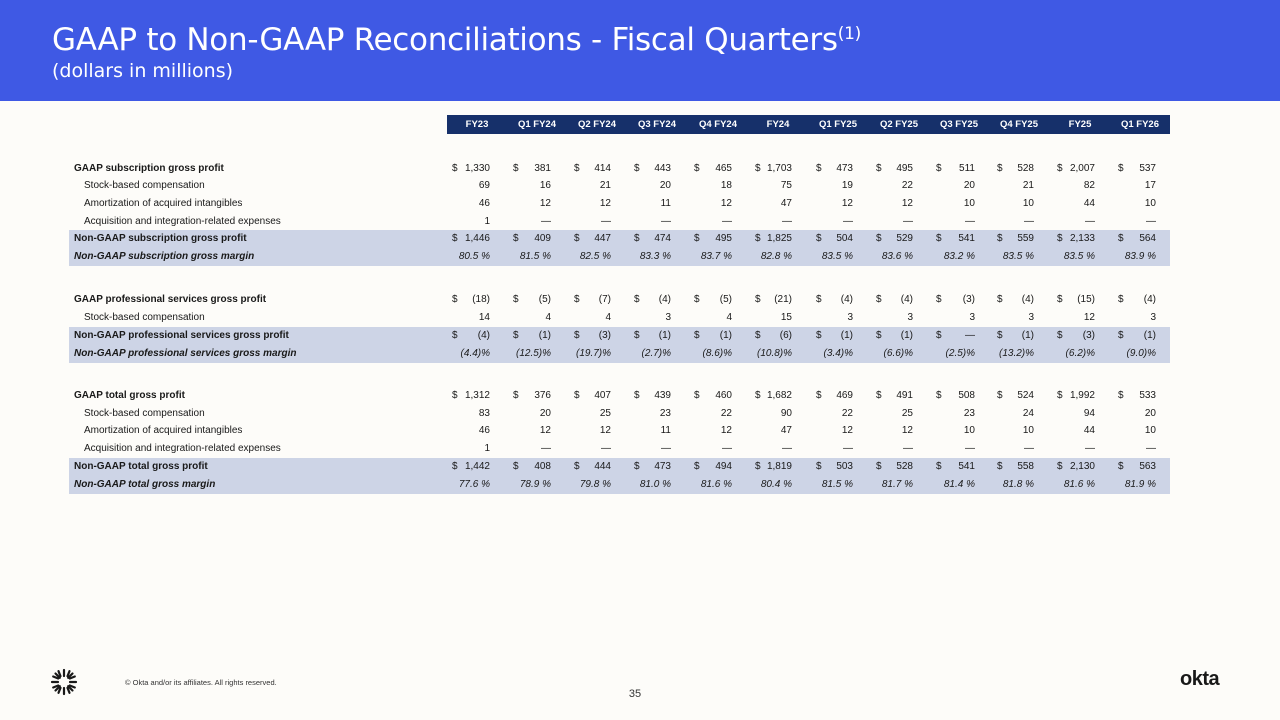 The image size is (1280, 720). I want to click on table-cell: 82.8 %, so click(776, 256).